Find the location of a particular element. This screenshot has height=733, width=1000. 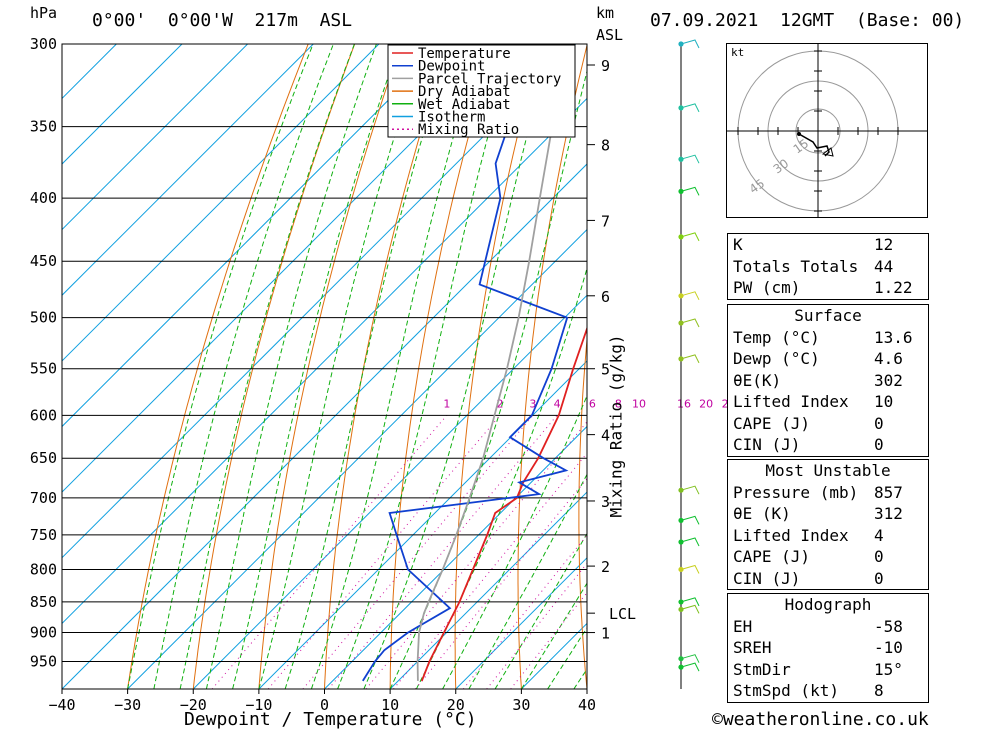

index-row: EH -58 is located at coordinates (828, 627).